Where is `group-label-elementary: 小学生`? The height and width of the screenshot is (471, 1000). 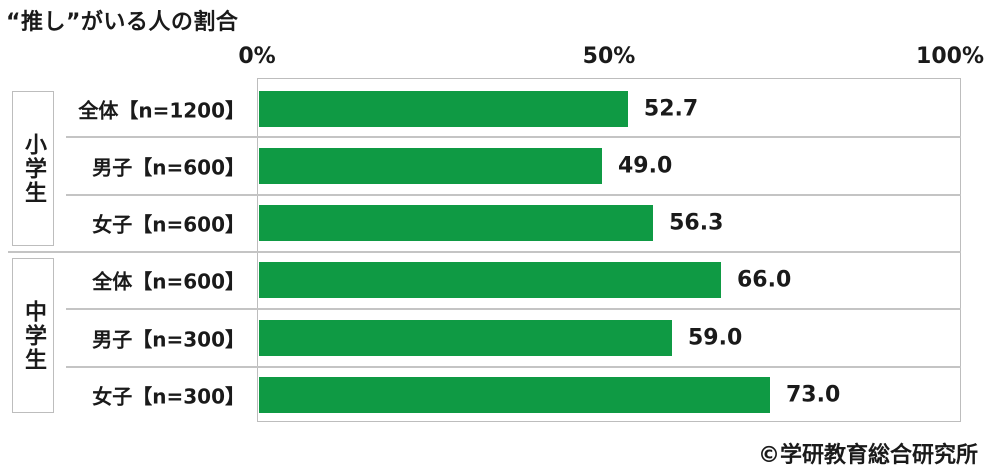 group-label-elementary: 小学生 is located at coordinates (33, 168).